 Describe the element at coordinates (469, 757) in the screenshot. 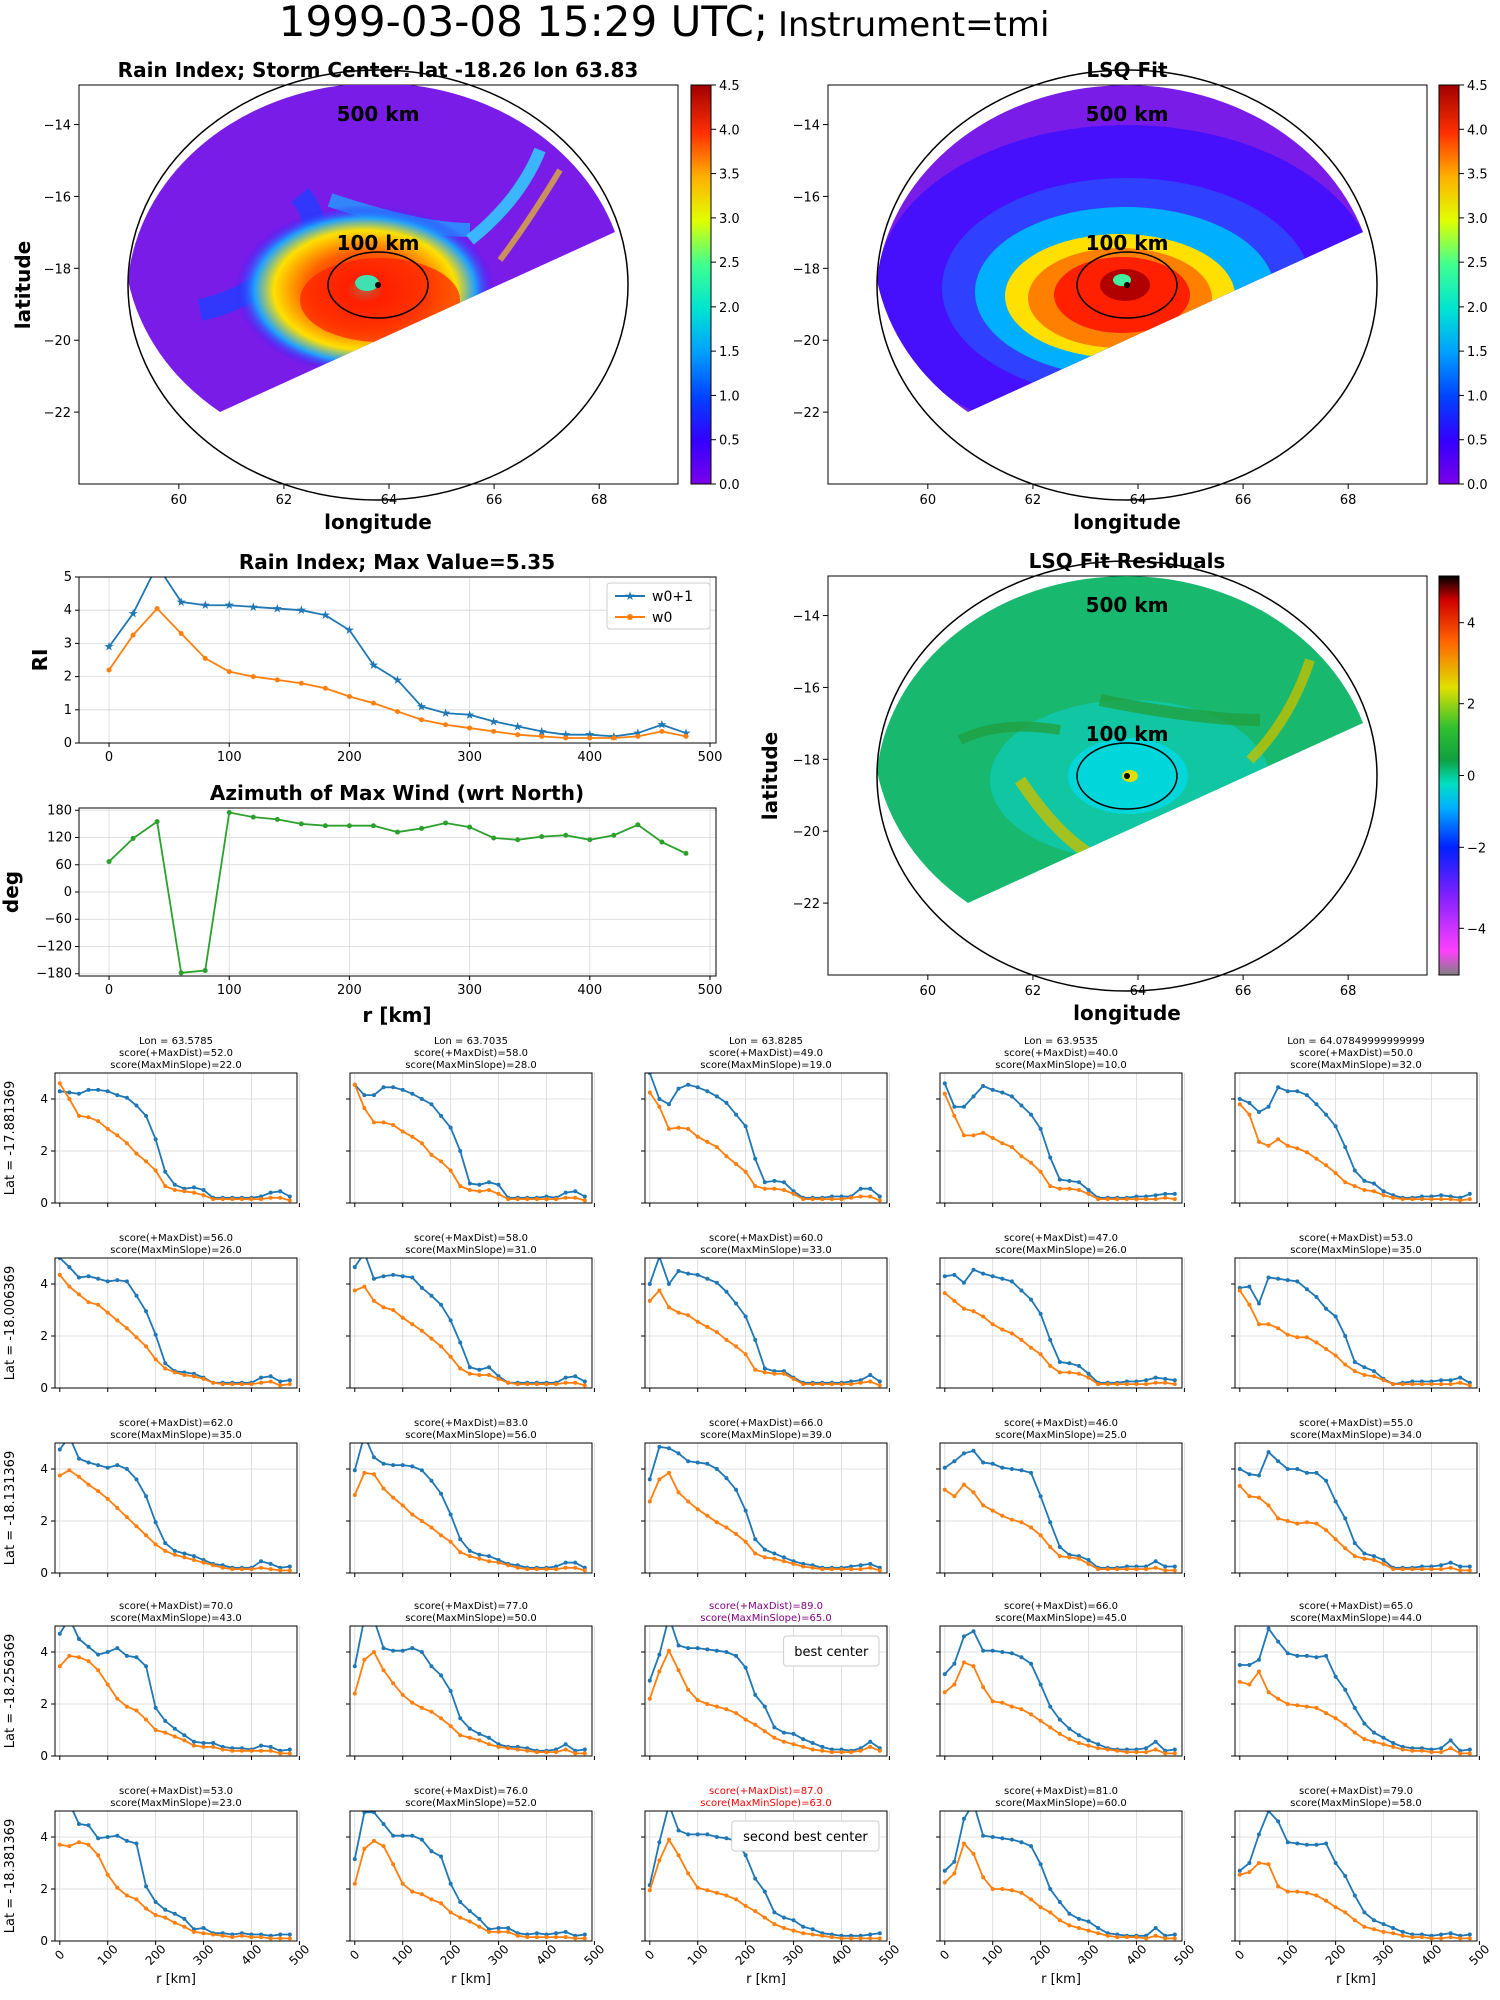

I see `x-tick-label: 300` at that location.